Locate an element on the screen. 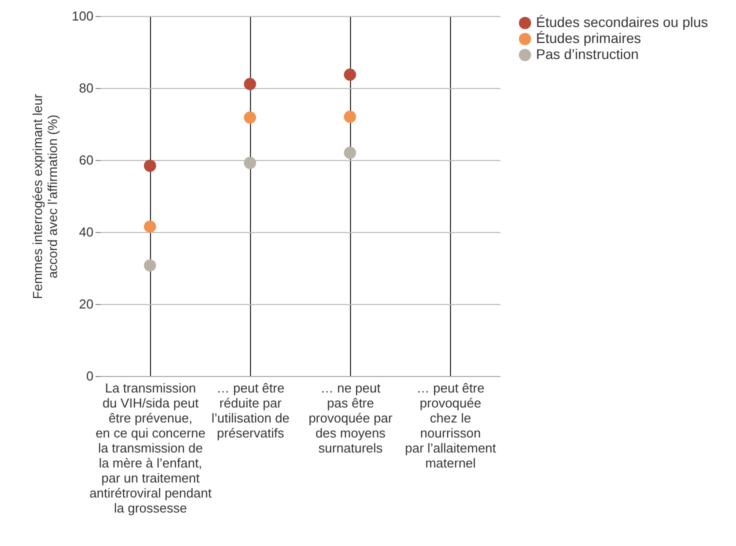 The image size is (736, 546). x-tick-label: … peut être réduite par l’utilisation de préservatifs is located at coordinates (250, 410).